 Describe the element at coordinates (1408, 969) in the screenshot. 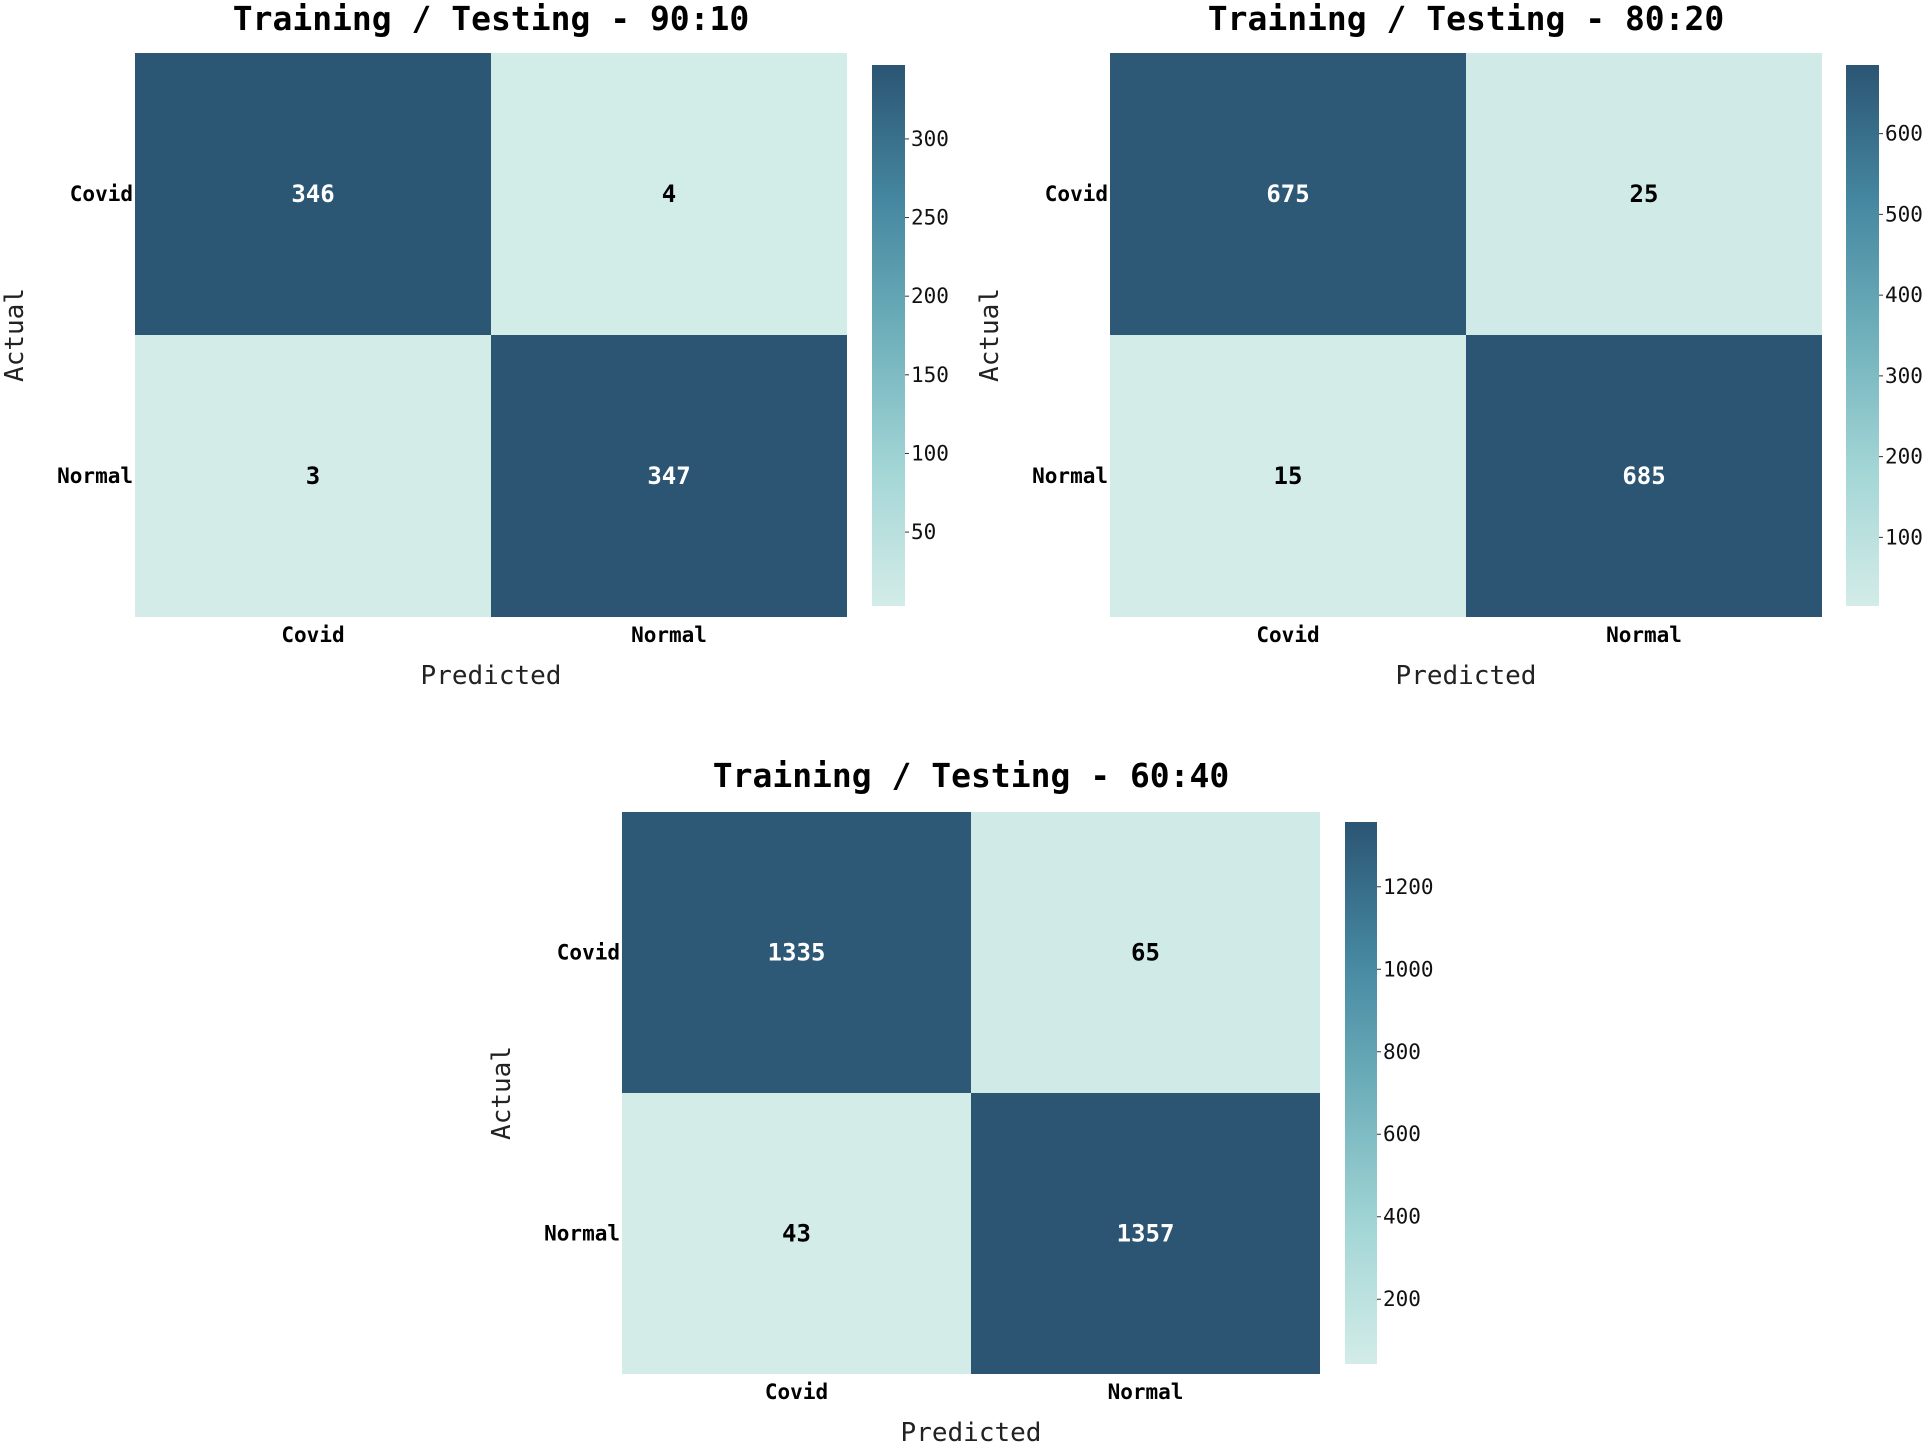

I see `colorbar-tick-label: 1000` at that location.